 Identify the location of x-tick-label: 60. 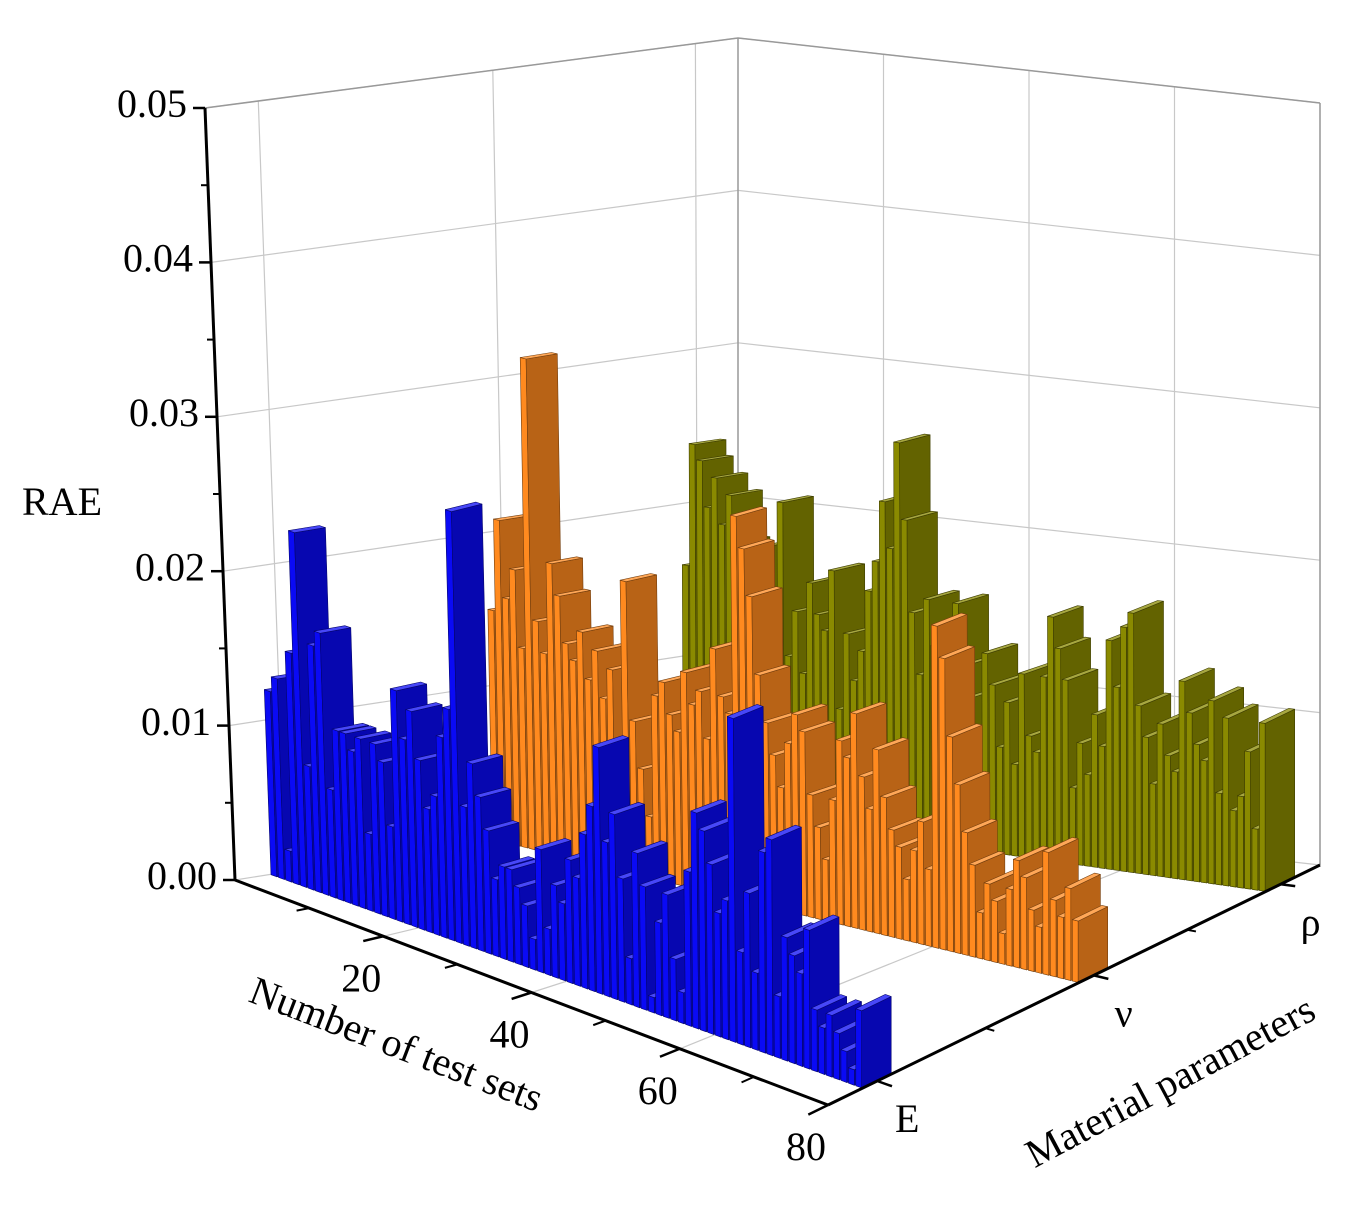
(658, 1090).